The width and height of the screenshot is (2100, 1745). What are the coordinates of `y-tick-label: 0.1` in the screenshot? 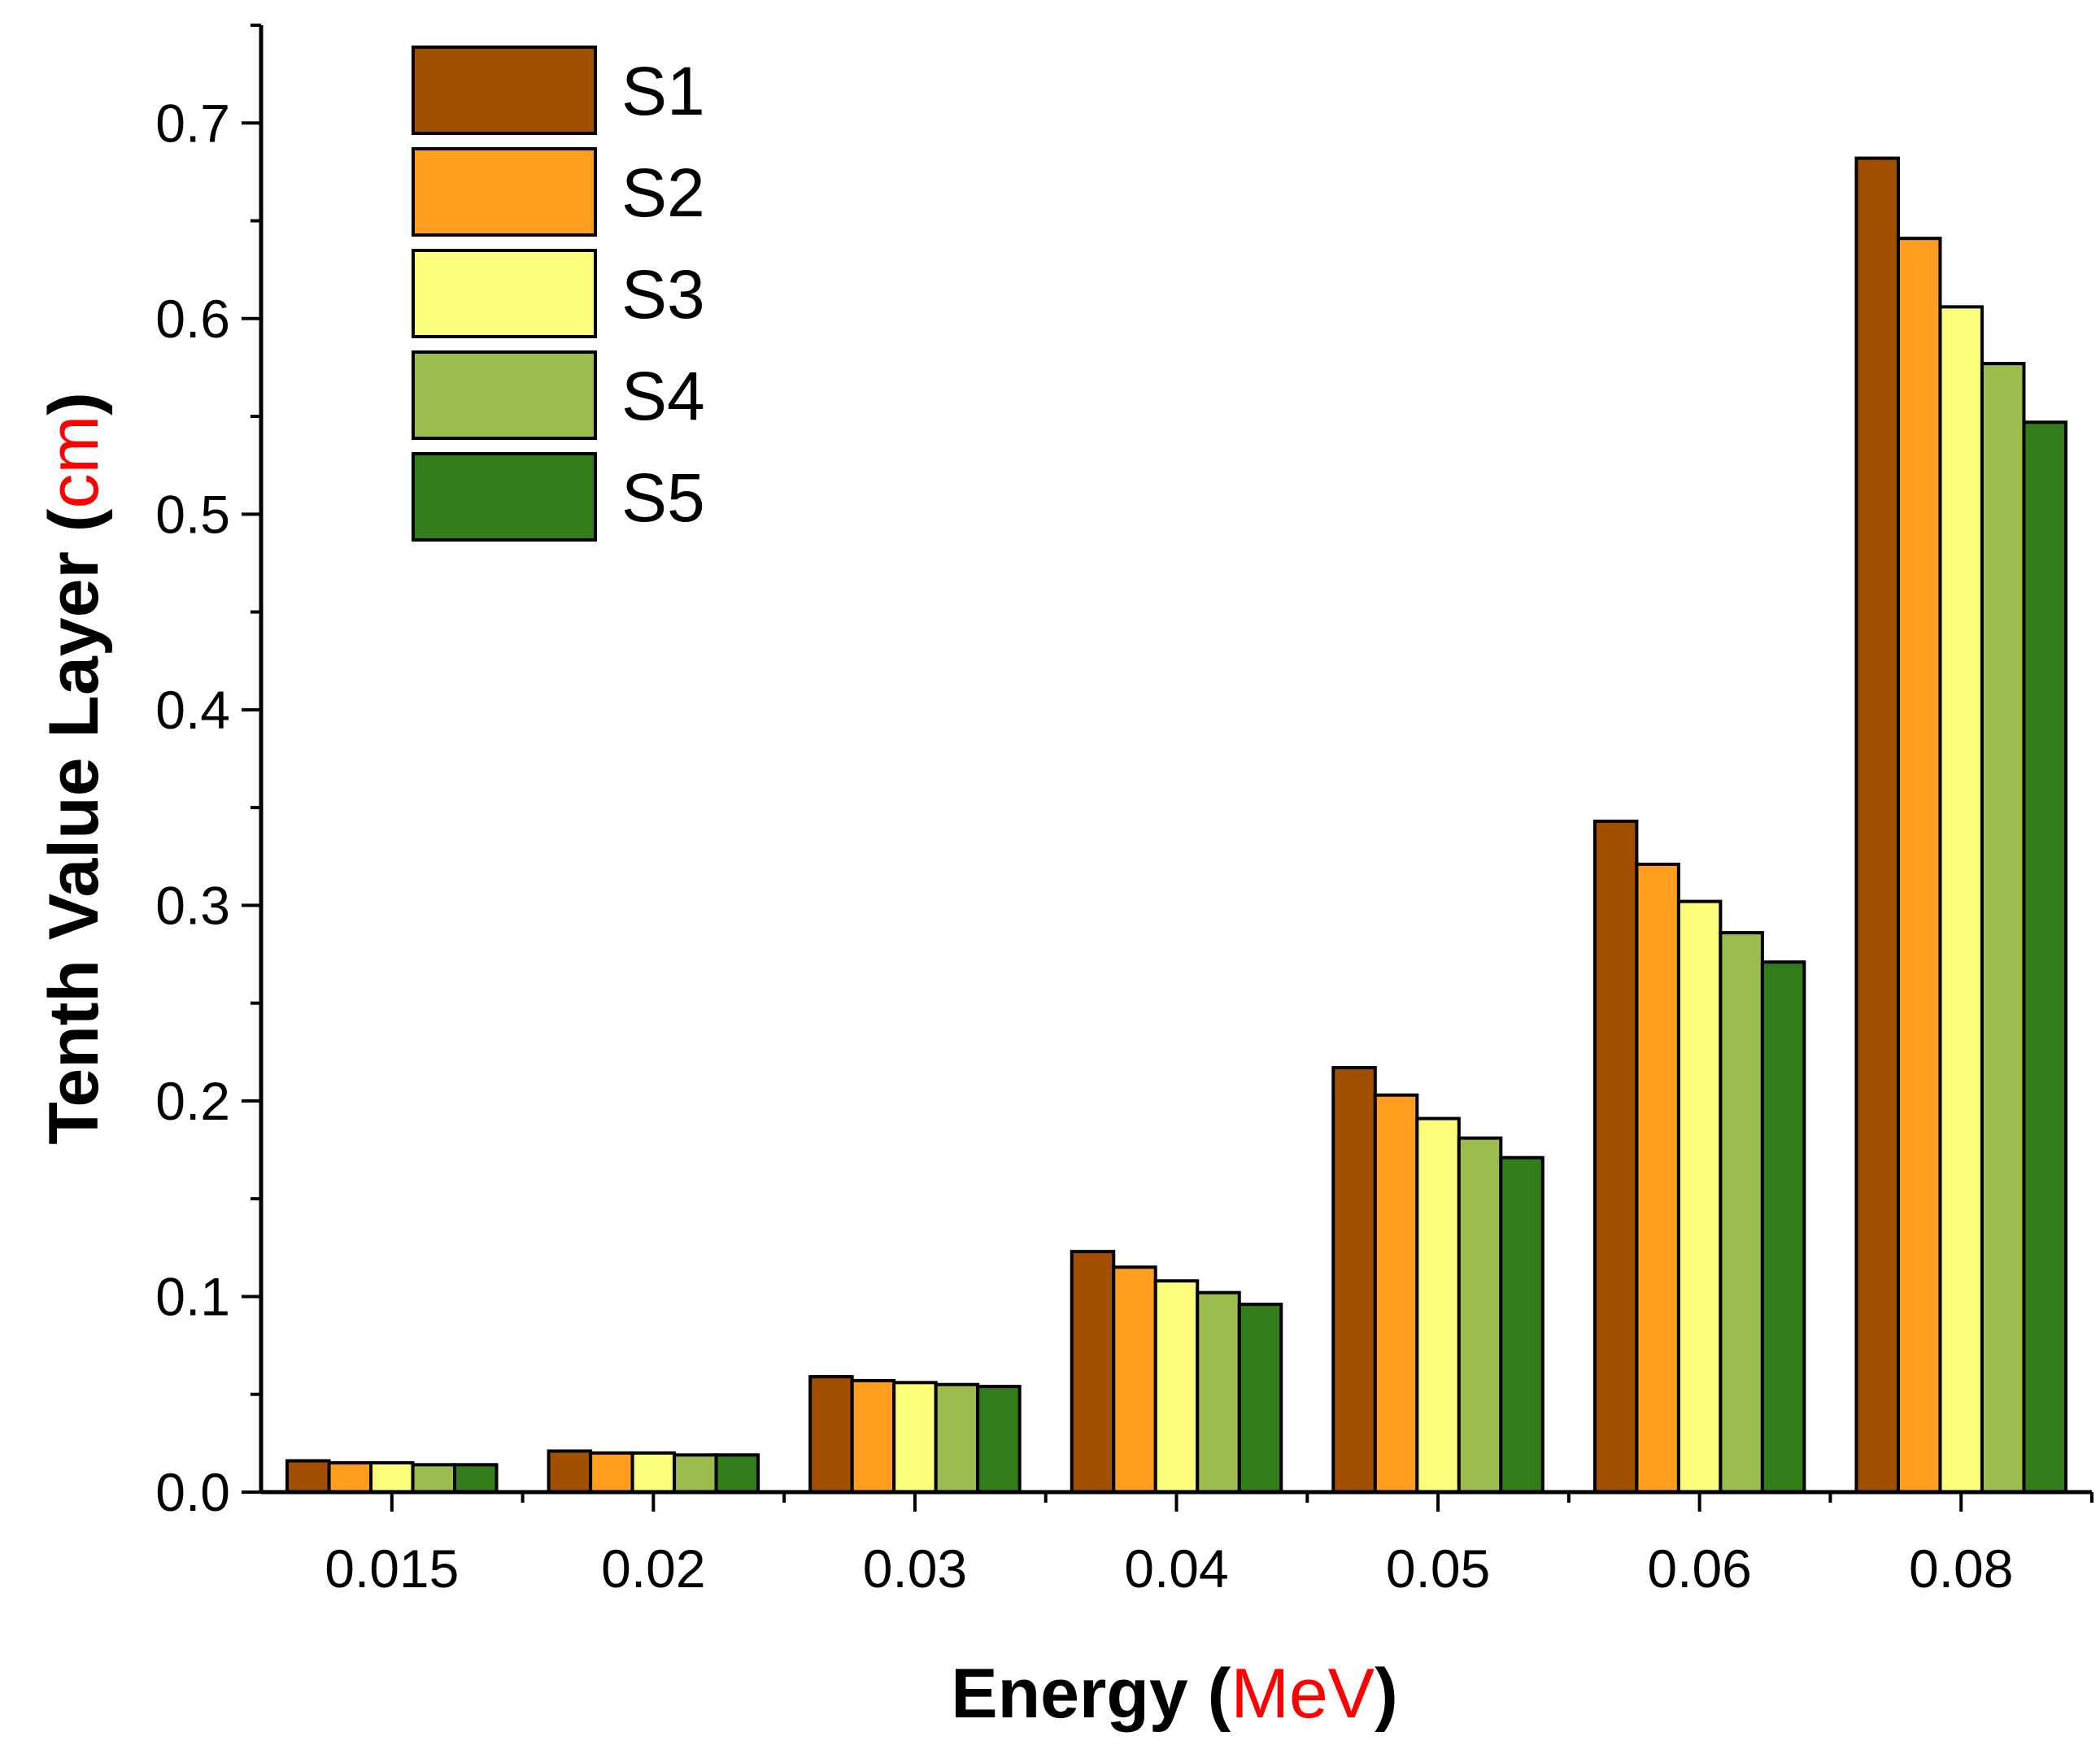 It's located at (192, 1296).